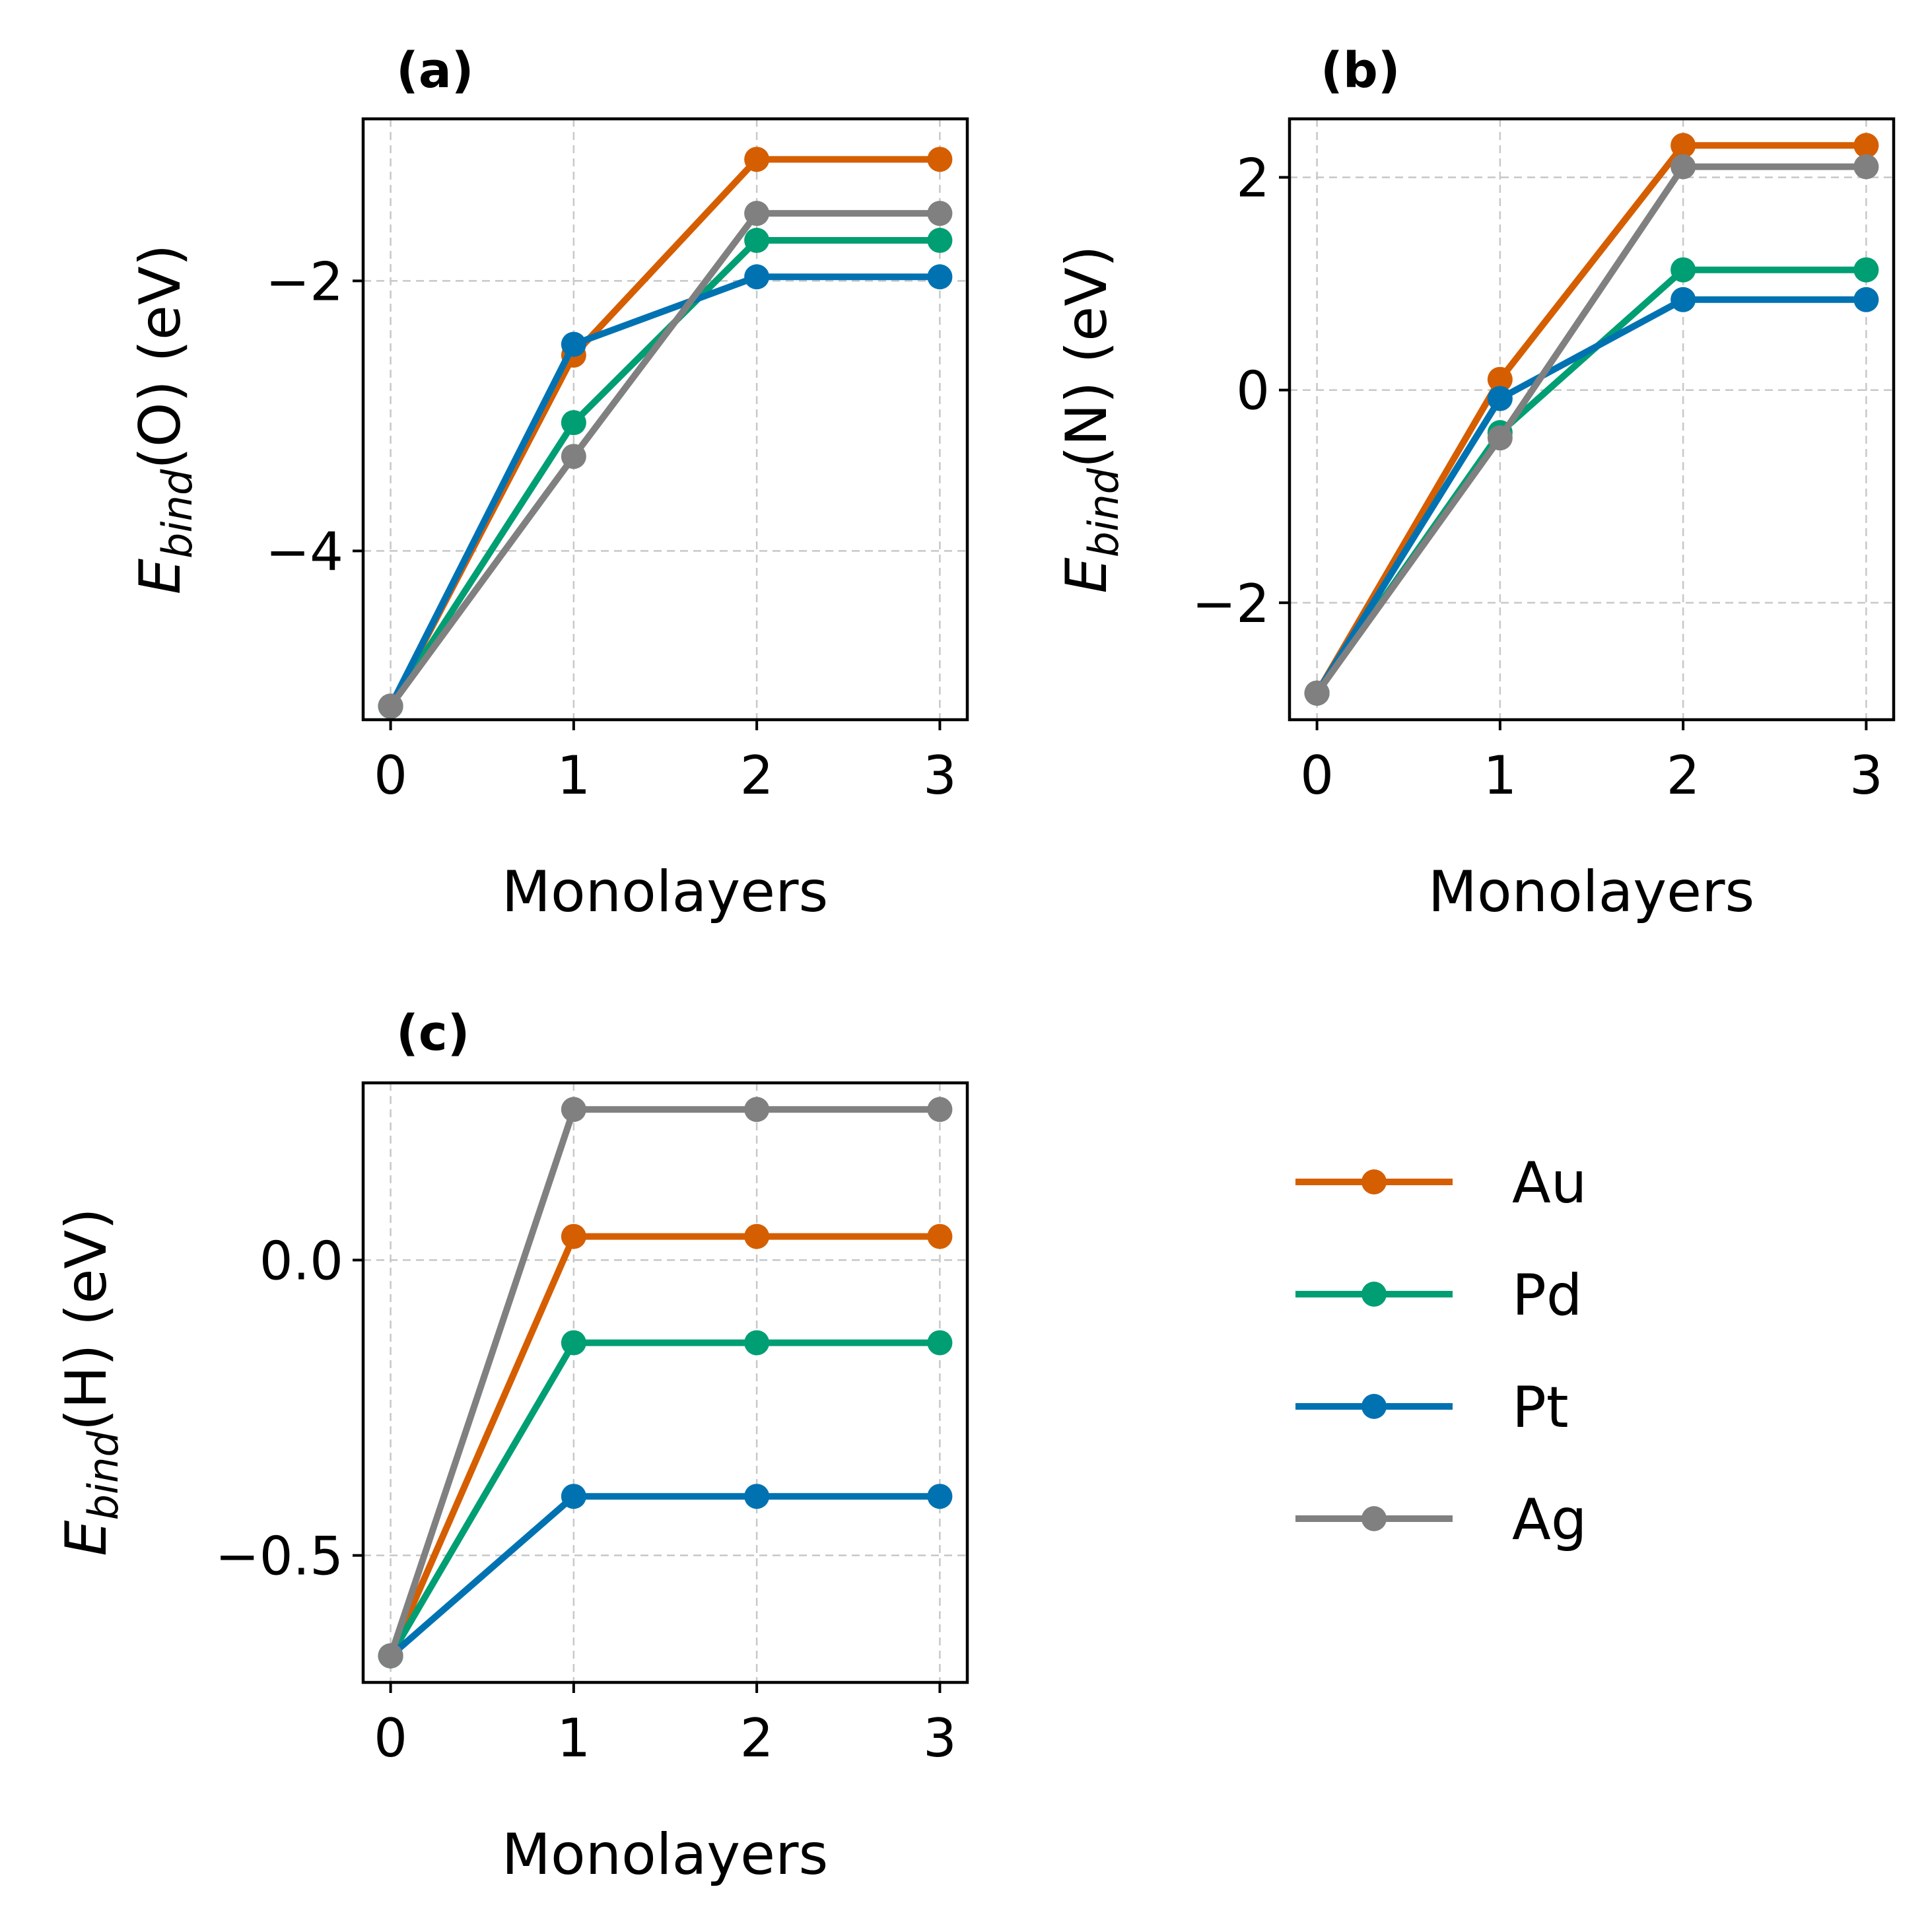 The height and width of the screenshot is (1932, 1928). What do you see at coordinates (433, 1033) in the screenshot?
I see `panel-c-title: (c)` at bounding box center [433, 1033].